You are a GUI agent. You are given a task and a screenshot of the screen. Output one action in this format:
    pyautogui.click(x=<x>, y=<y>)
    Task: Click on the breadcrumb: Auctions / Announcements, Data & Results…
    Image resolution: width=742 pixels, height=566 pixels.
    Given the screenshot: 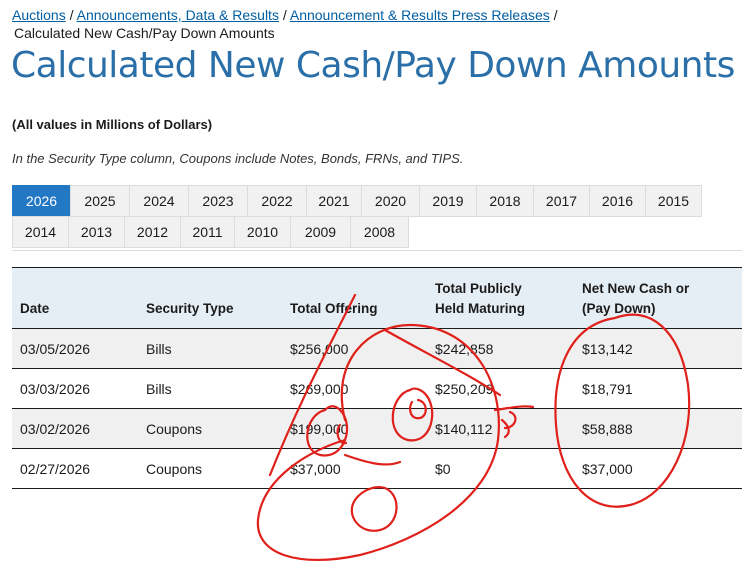 What is the action you would take?
    pyautogui.click(x=285, y=24)
    